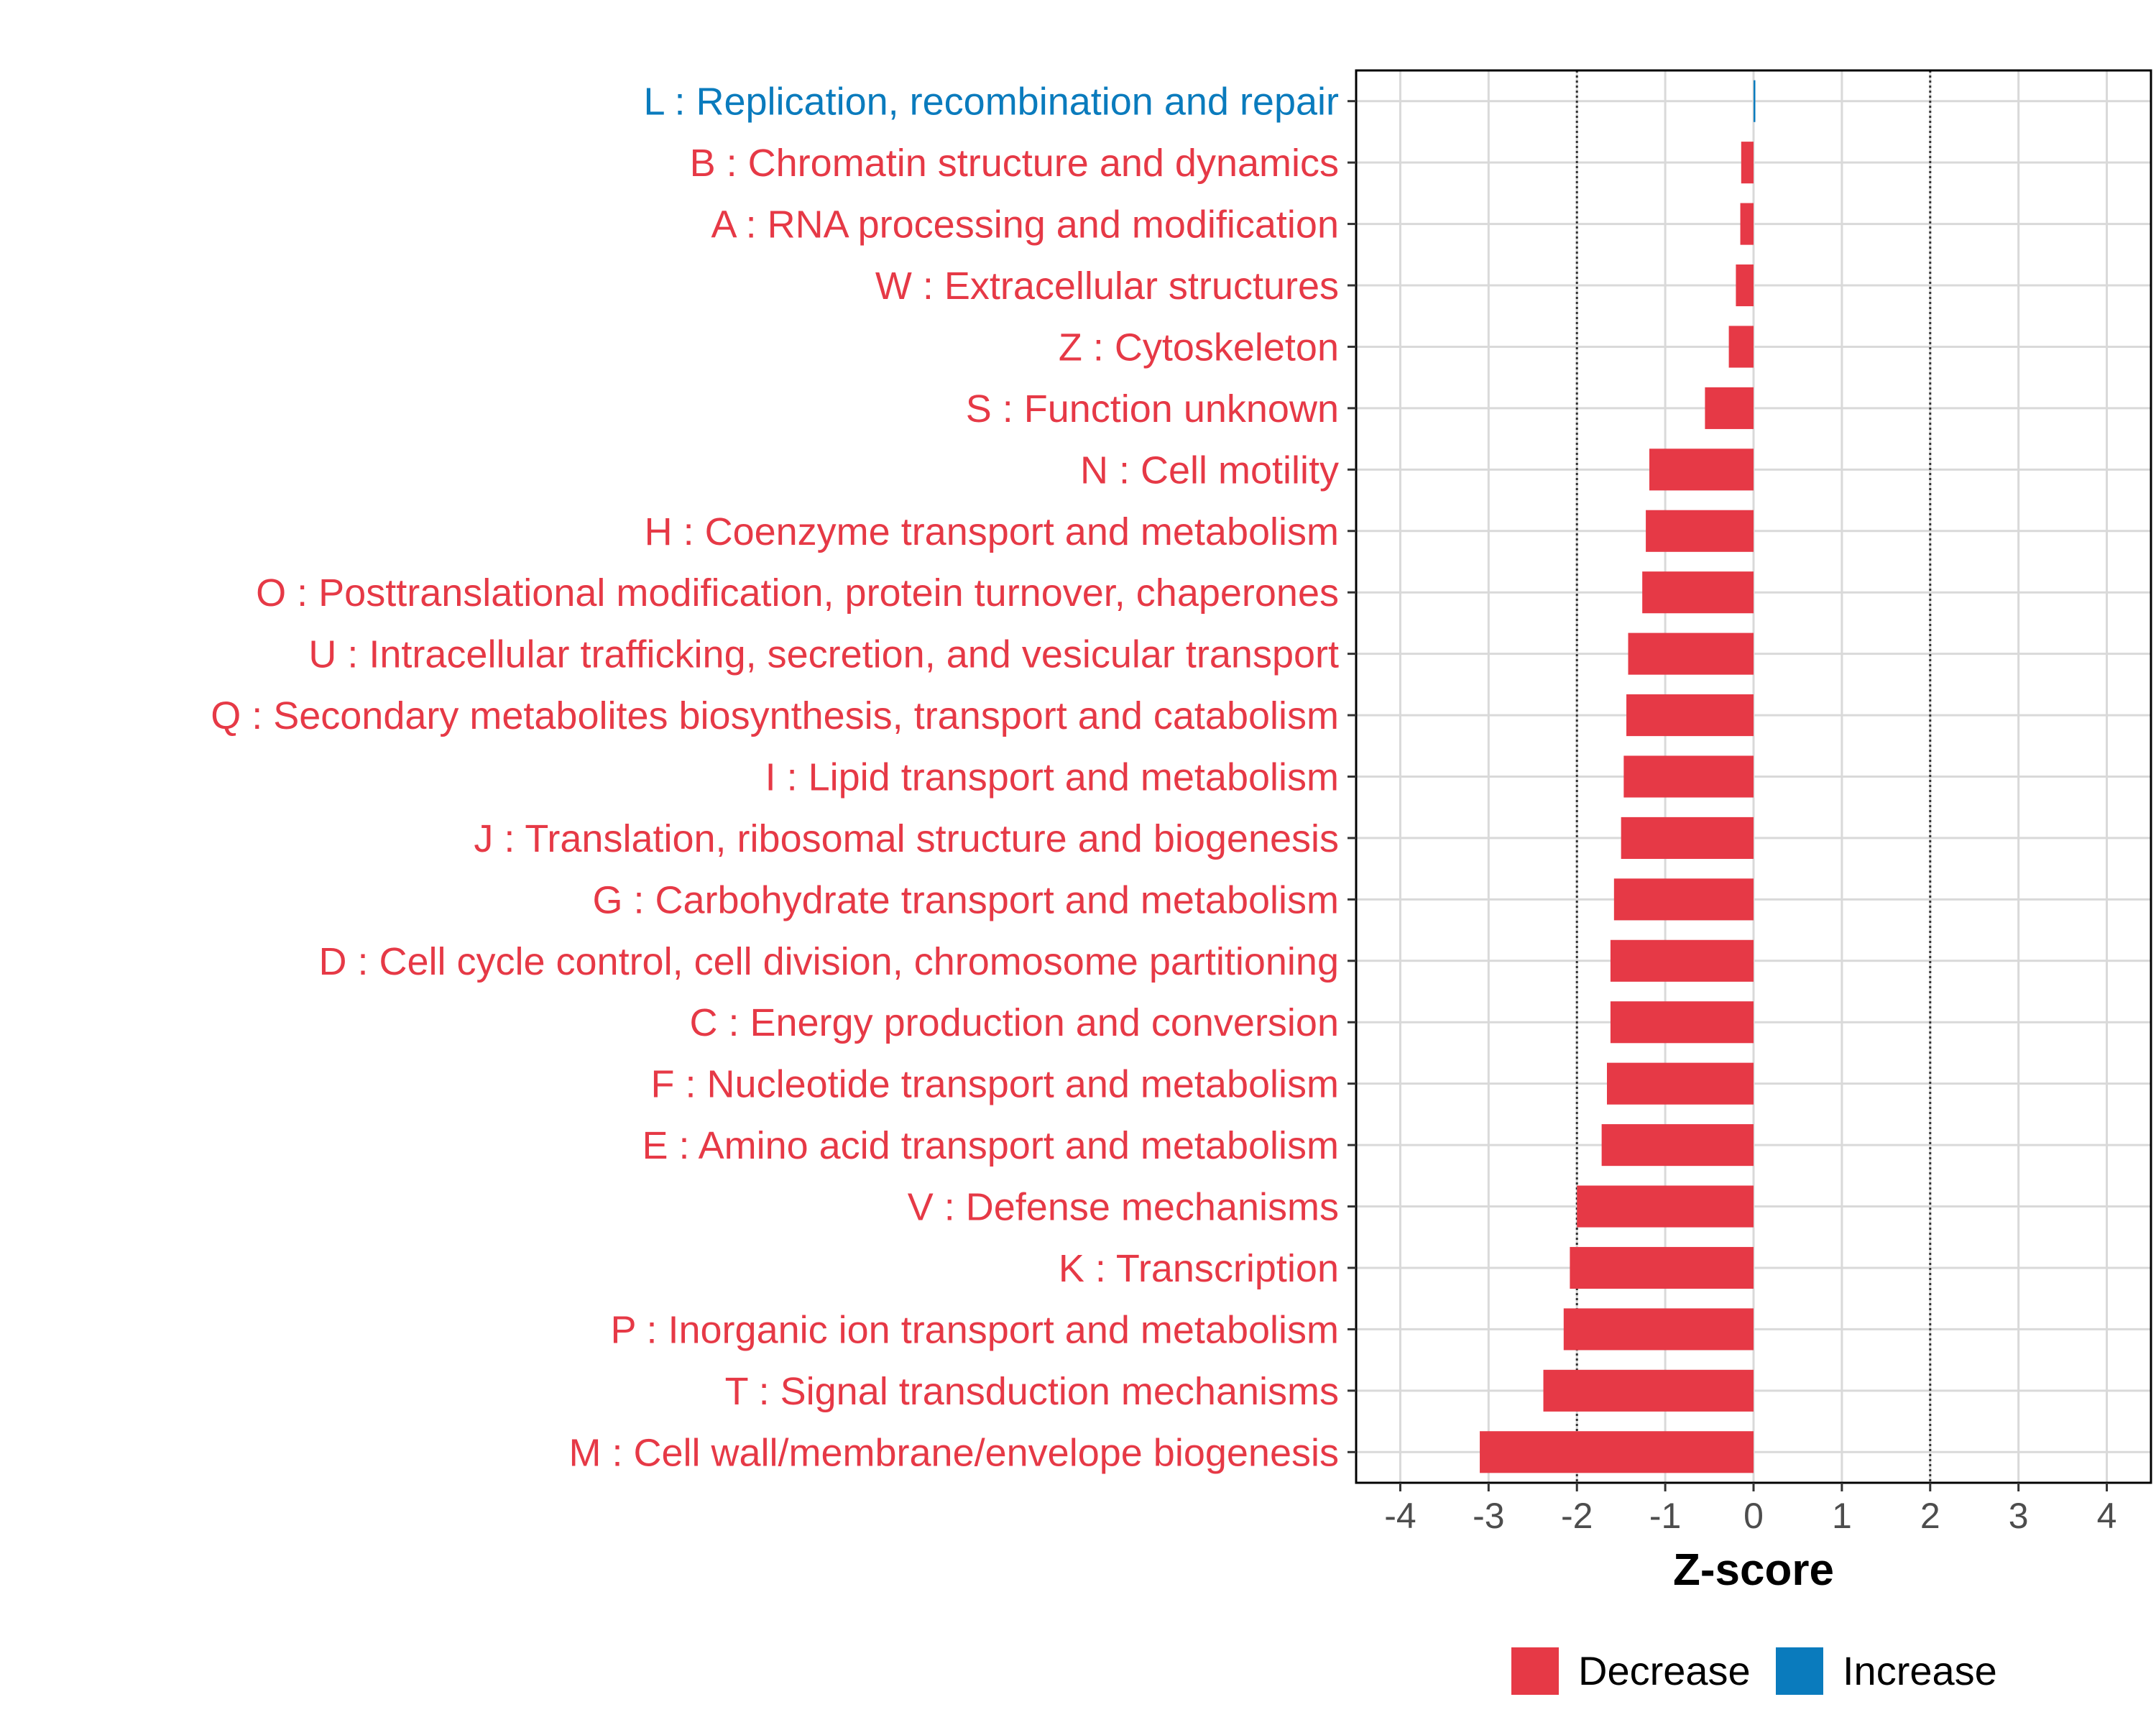 This screenshot has height=1725, width=2156. I want to click on category-label: T : Signal transduction mechanisms, so click(1032, 1391).